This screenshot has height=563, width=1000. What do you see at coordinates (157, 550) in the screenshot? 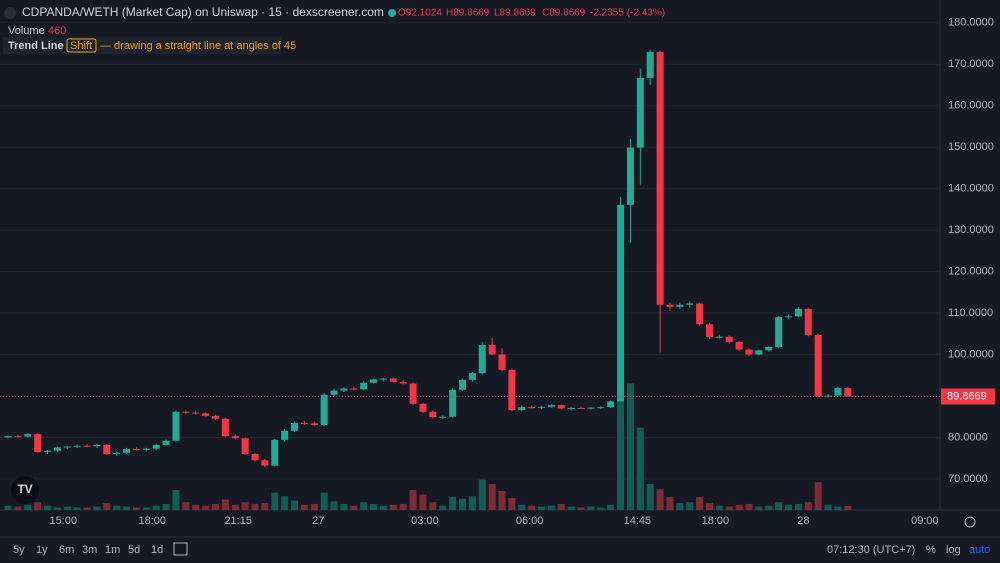
I see `range-button: 1d` at bounding box center [157, 550].